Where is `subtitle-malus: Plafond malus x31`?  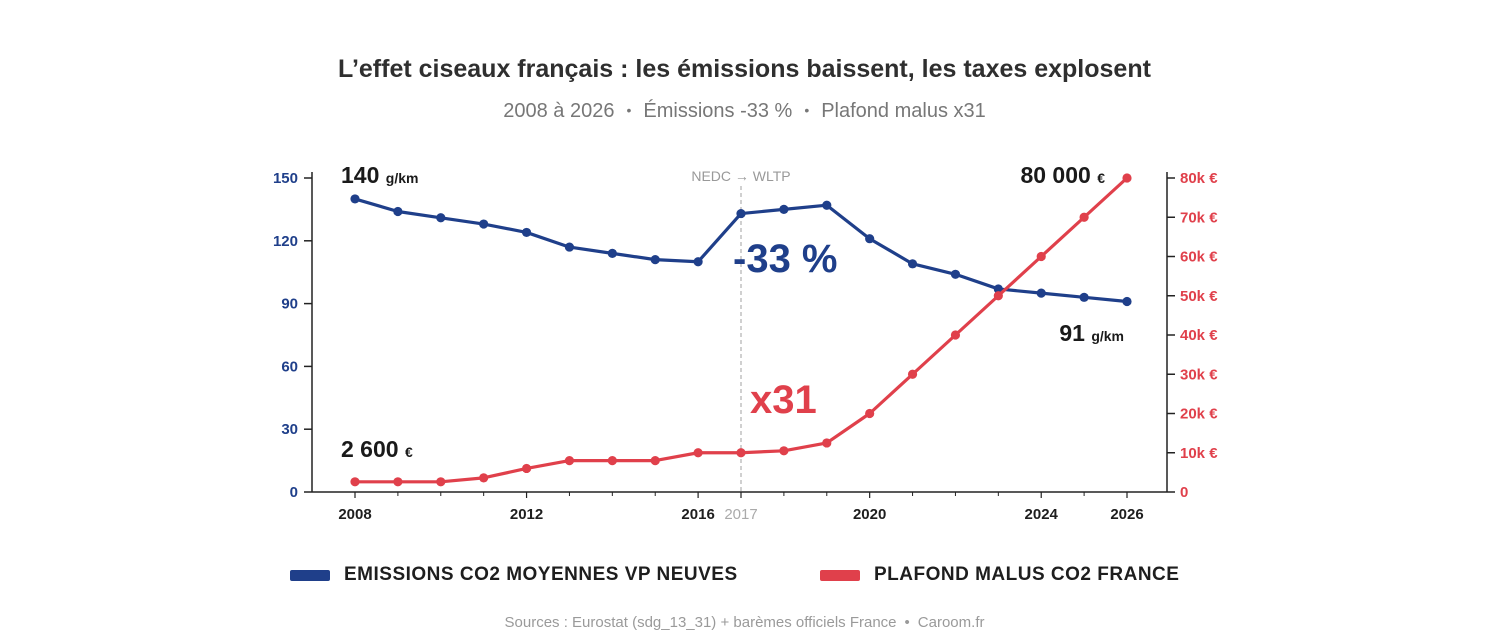
subtitle-malus: Plafond malus x31 is located at coordinates (903, 111).